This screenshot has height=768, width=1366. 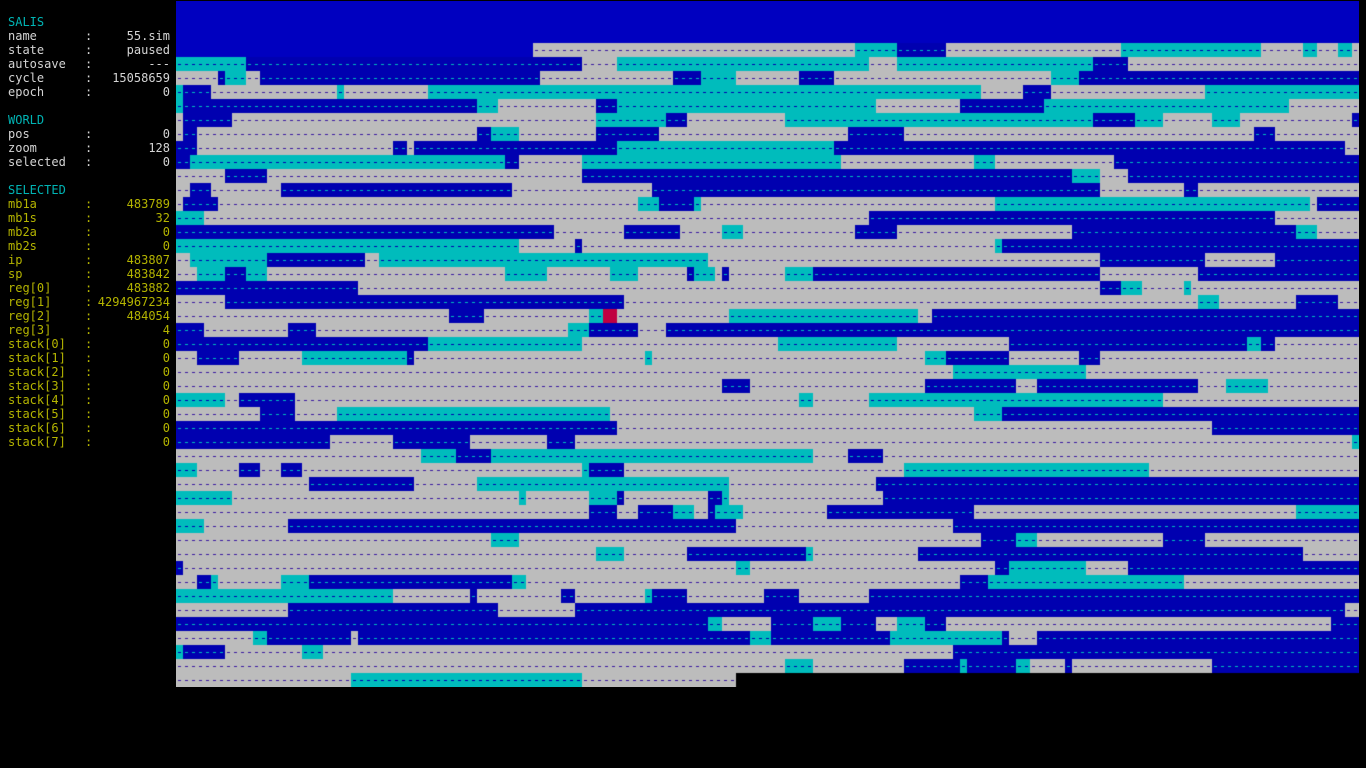 I want to click on field-reg0: reg[0]: 483882, so click(x=90, y=288).